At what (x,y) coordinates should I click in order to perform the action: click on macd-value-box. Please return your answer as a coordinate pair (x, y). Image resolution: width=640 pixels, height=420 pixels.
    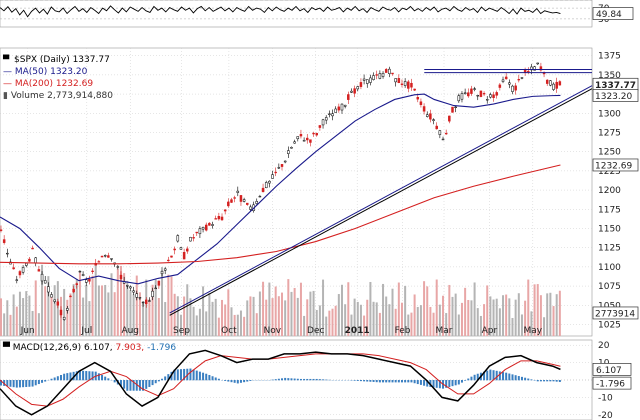
    Looking at the image, I should click on (612, 383).